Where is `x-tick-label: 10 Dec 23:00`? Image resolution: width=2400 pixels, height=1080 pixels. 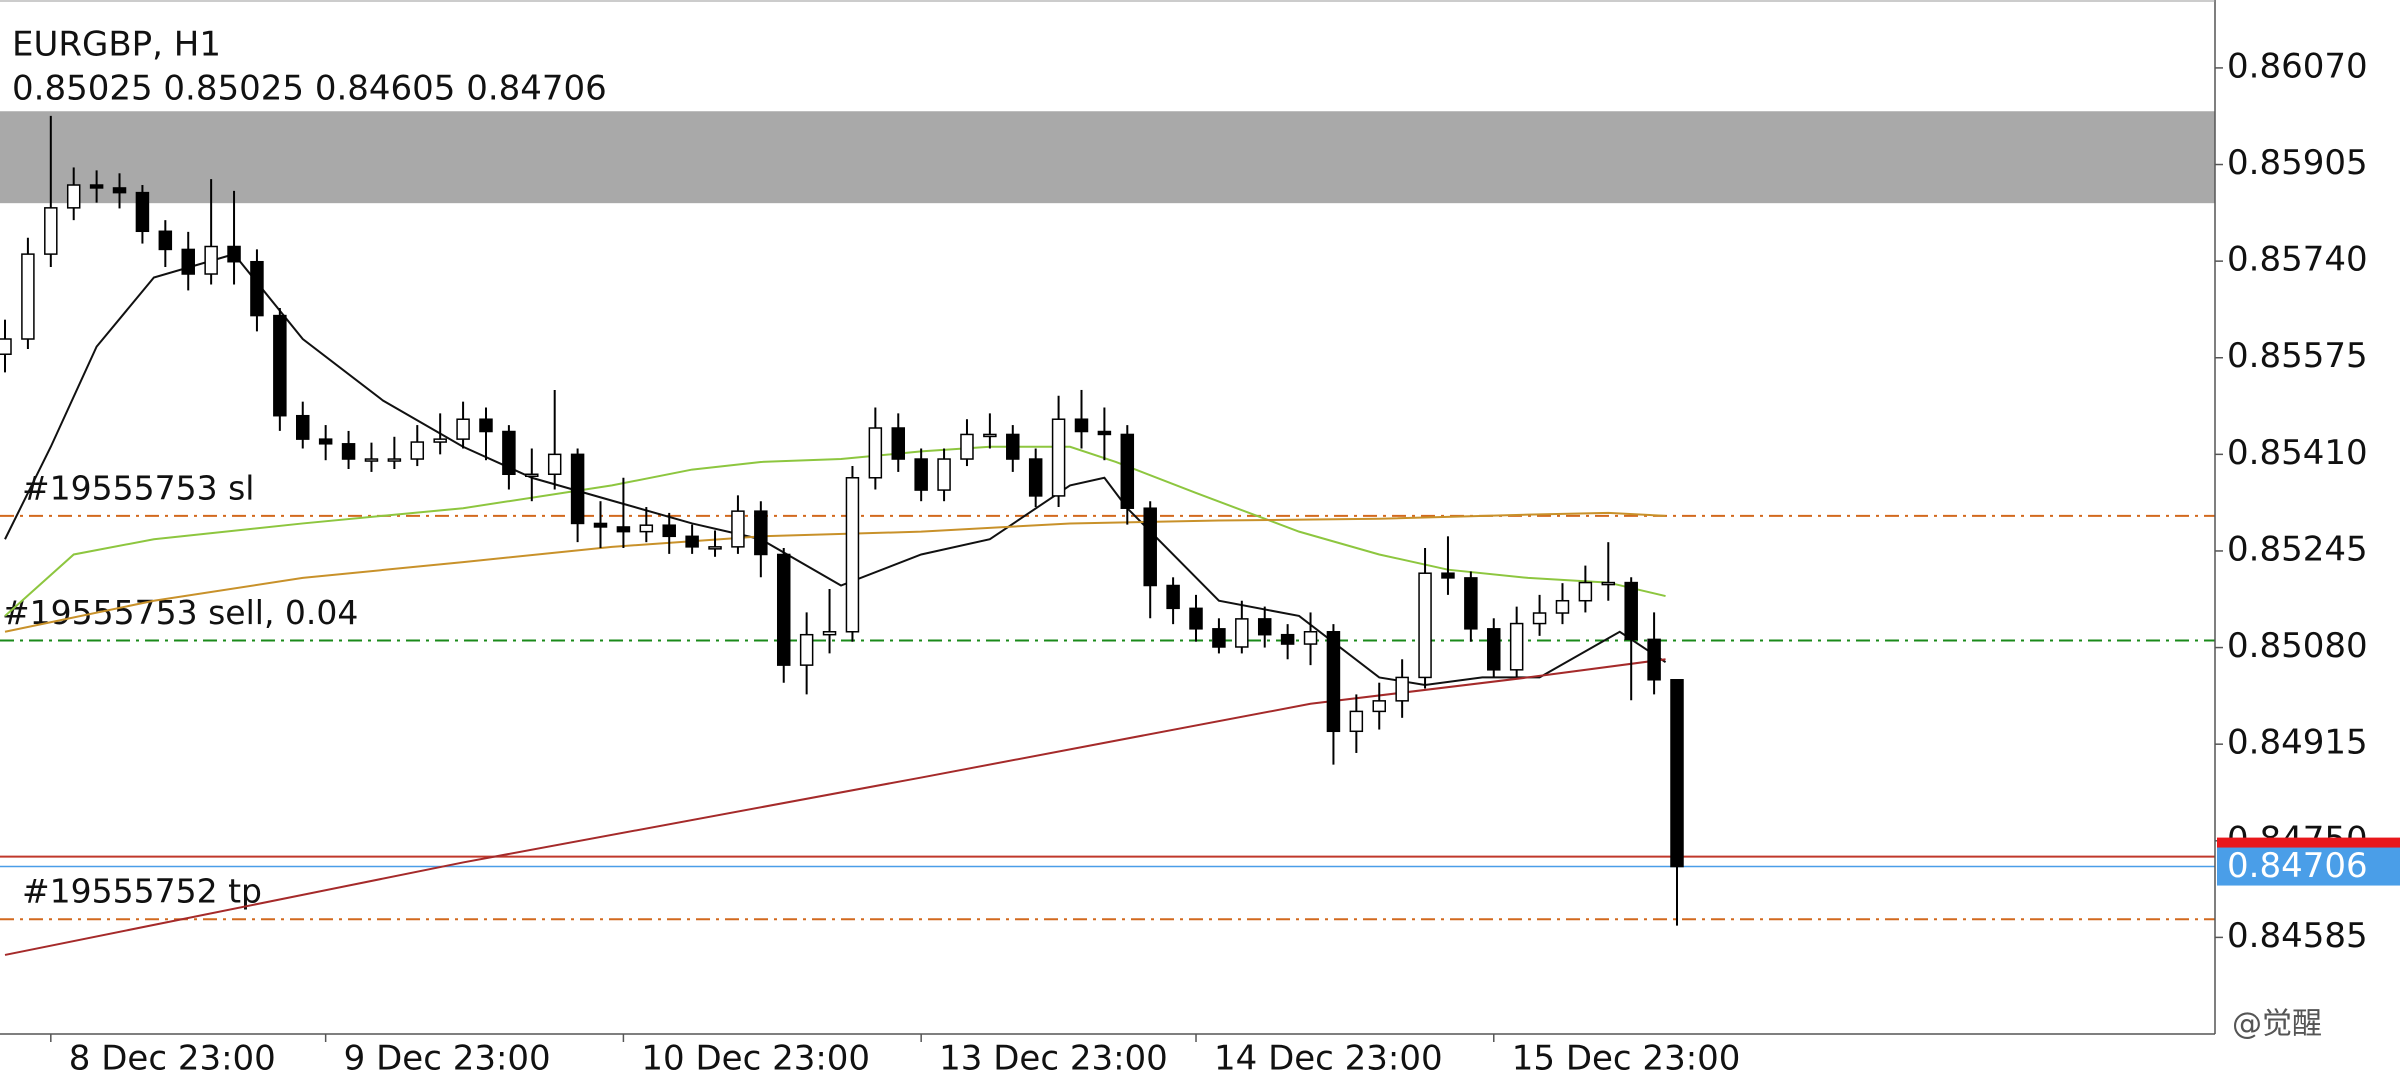
x-tick-label: 10 Dec 23:00 is located at coordinates (755, 1059).